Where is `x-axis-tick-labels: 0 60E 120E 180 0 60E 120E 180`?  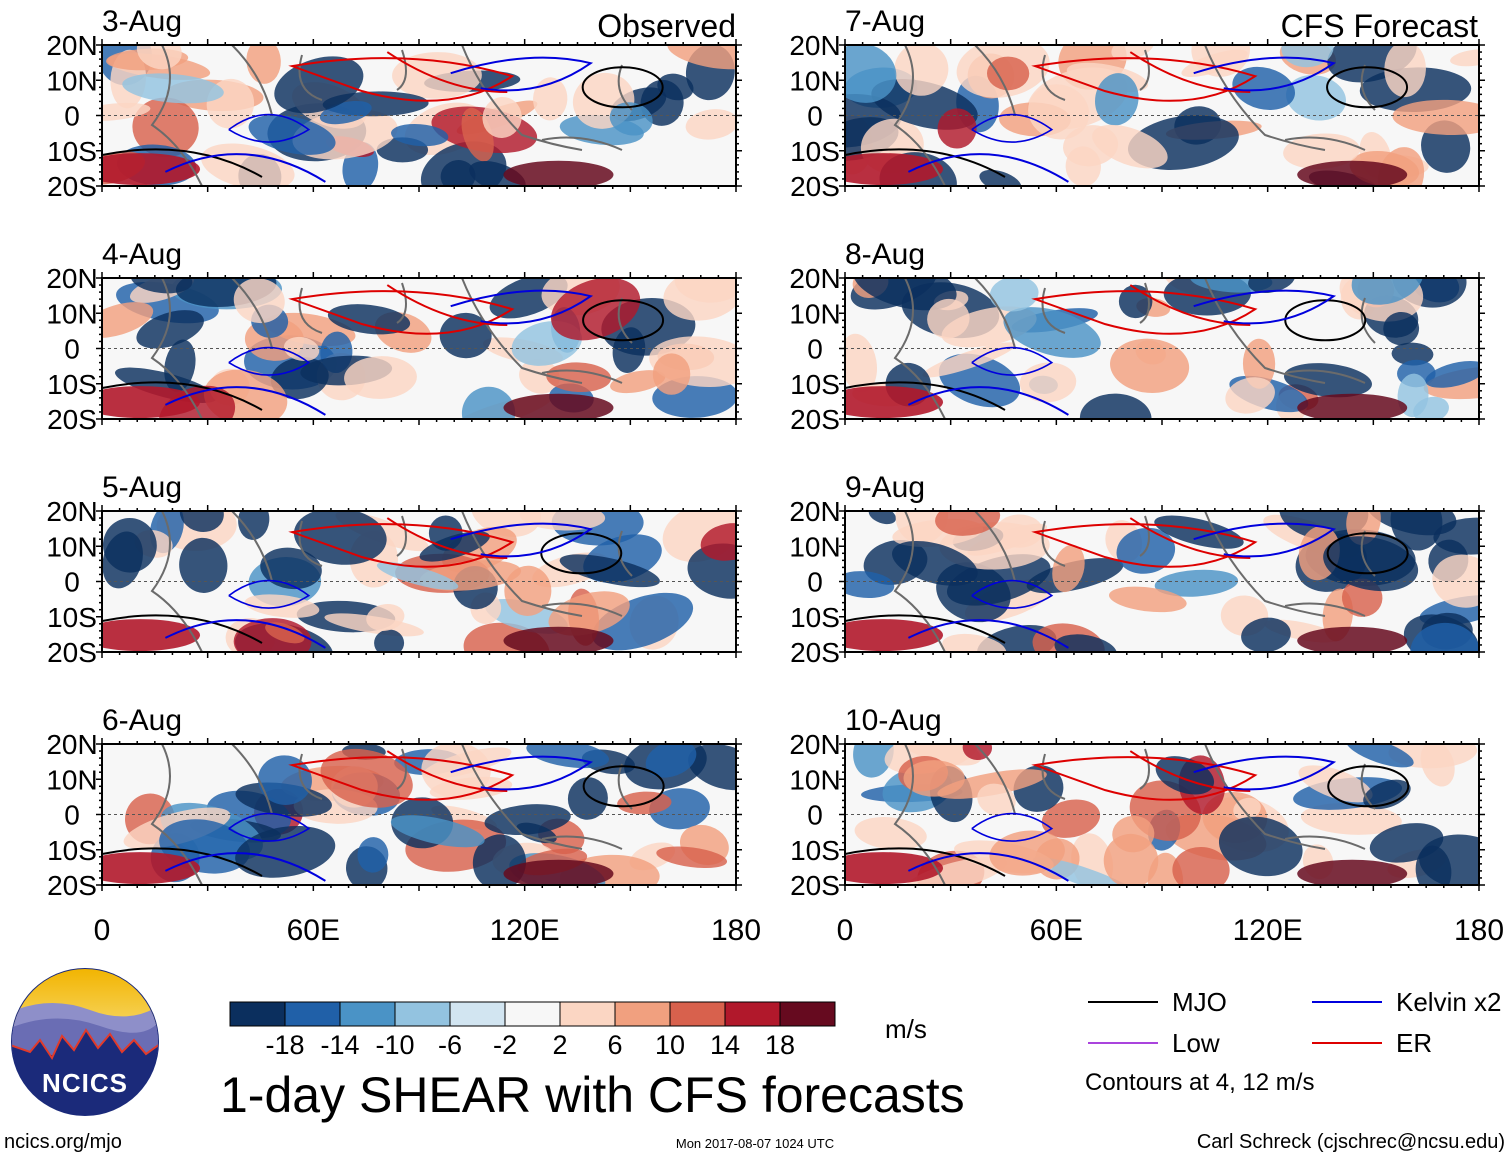
x-axis-tick-labels: 0 60E 120E 180 0 60E 120E 180 is located at coordinates (799, 930).